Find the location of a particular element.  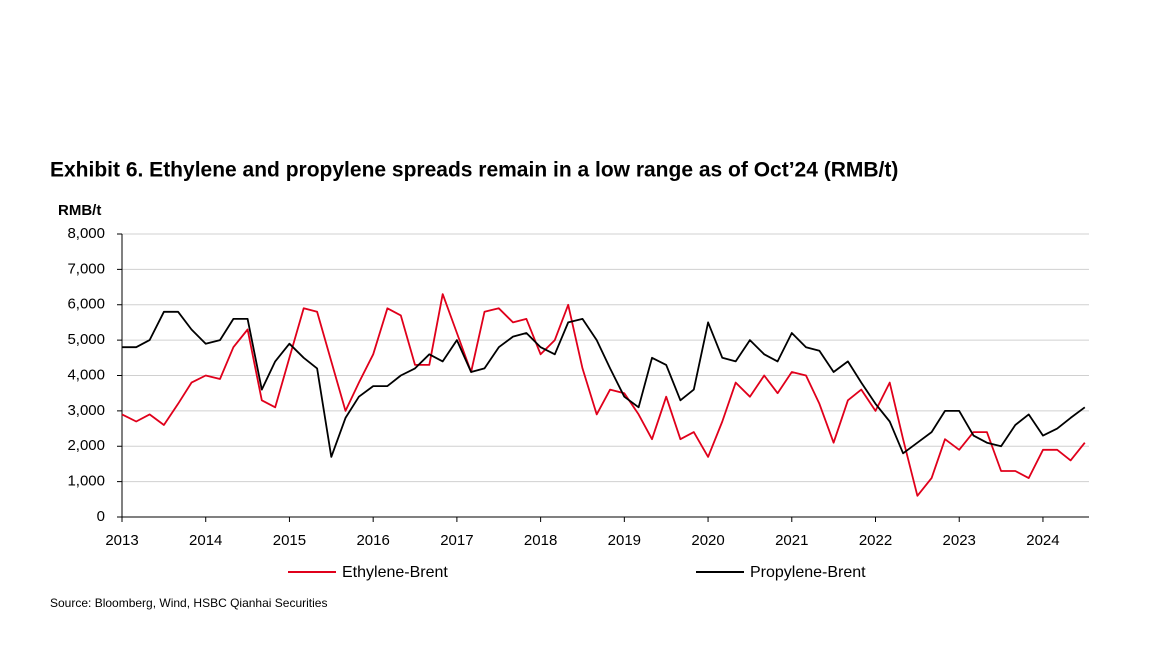

x-tick-label: 2014 is located at coordinates (205, 540).